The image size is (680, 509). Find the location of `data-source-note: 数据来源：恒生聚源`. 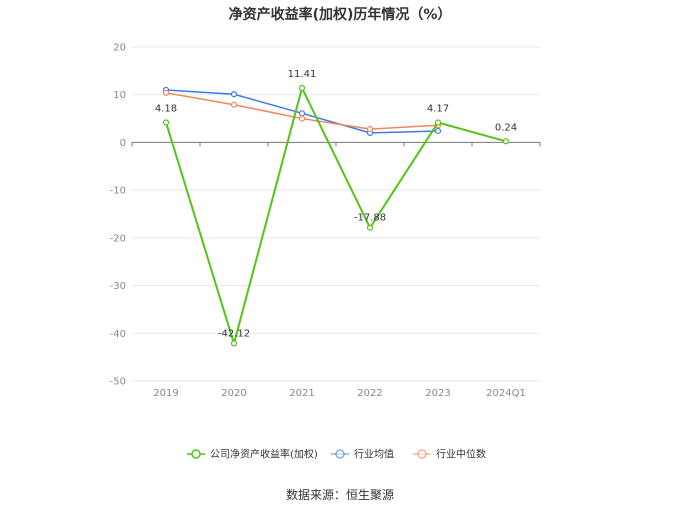

data-source-note: 数据来源：恒生聚源 is located at coordinates (339, 495).